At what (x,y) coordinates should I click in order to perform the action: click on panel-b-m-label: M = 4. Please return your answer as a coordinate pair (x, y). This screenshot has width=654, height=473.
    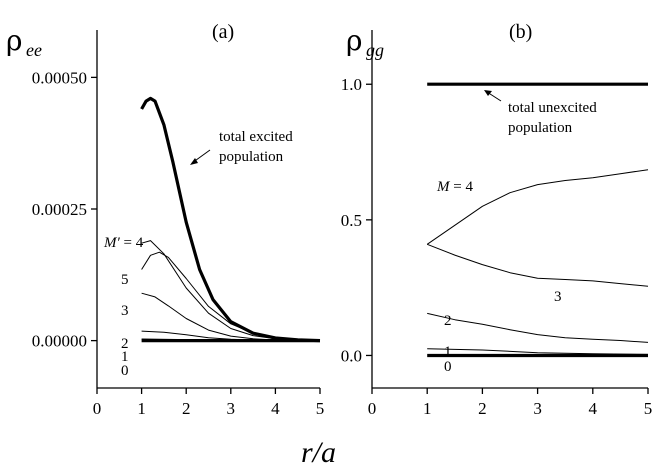
    Looking at the image, I should click on (454, 187).